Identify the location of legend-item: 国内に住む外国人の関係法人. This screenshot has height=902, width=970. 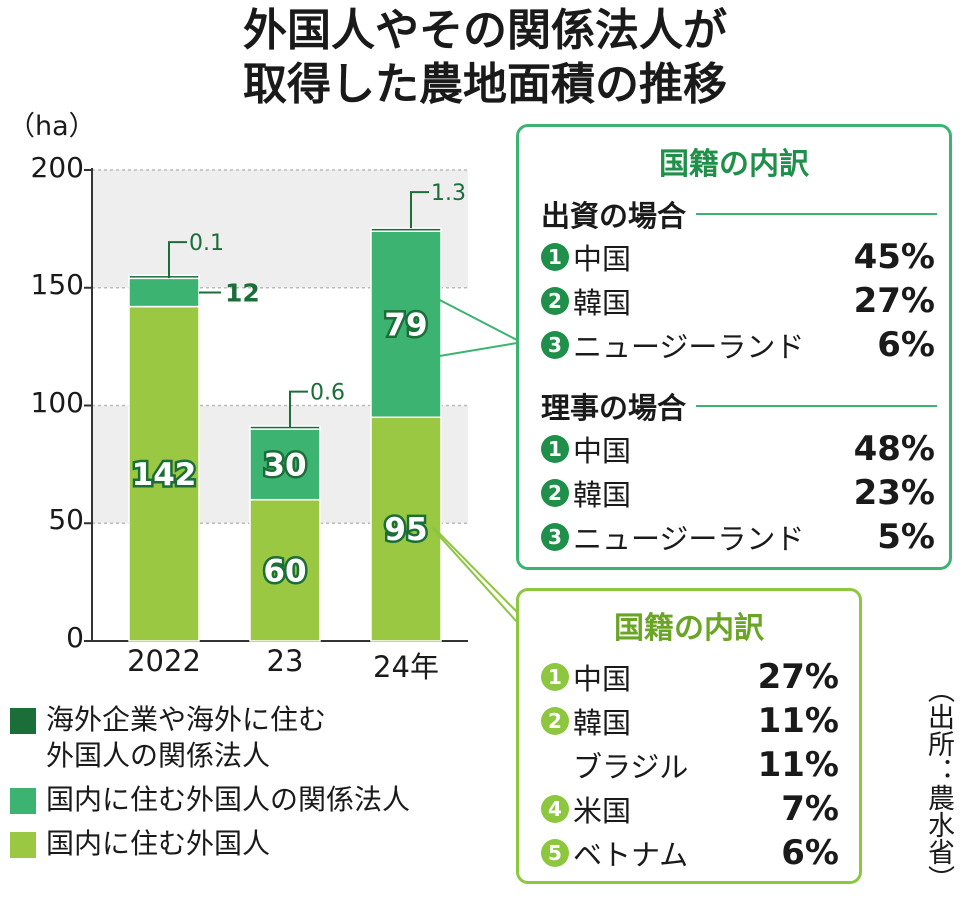
(208, 800).